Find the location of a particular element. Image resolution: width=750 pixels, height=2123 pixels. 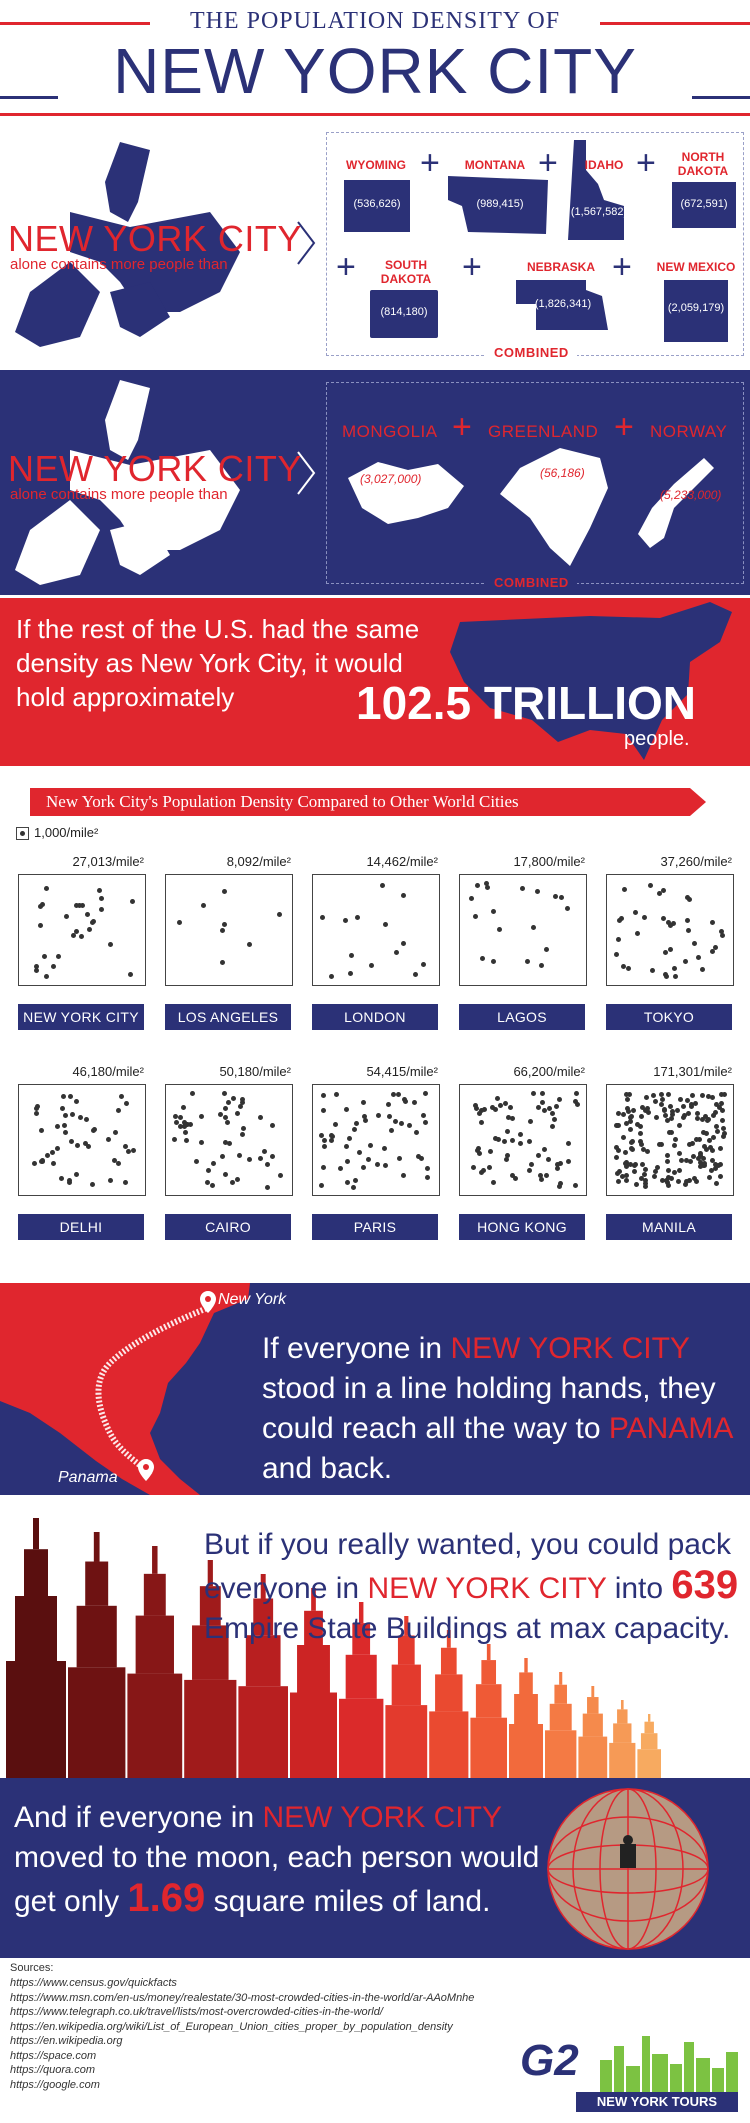

map-pin-icon is located at coordinates (146, 1470).